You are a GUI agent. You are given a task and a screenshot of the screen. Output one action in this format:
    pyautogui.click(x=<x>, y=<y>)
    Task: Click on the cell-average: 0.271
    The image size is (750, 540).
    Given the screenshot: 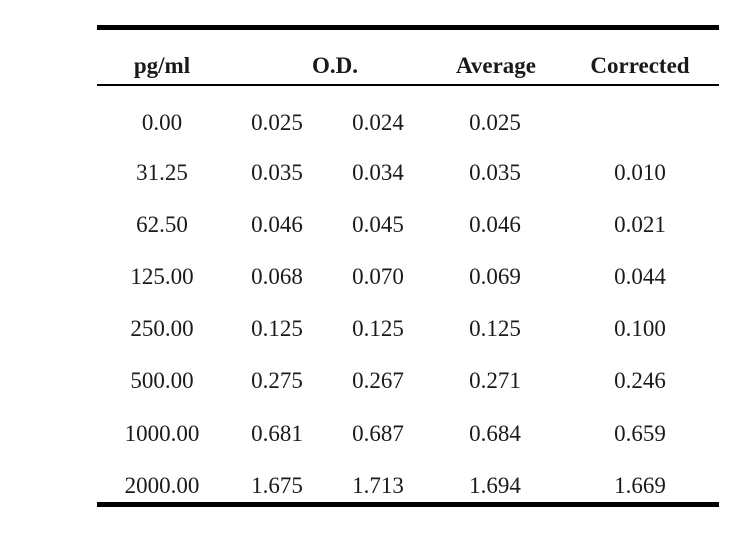 What is the action you would take?
    pyautogui.click(x=495, y=380)
    